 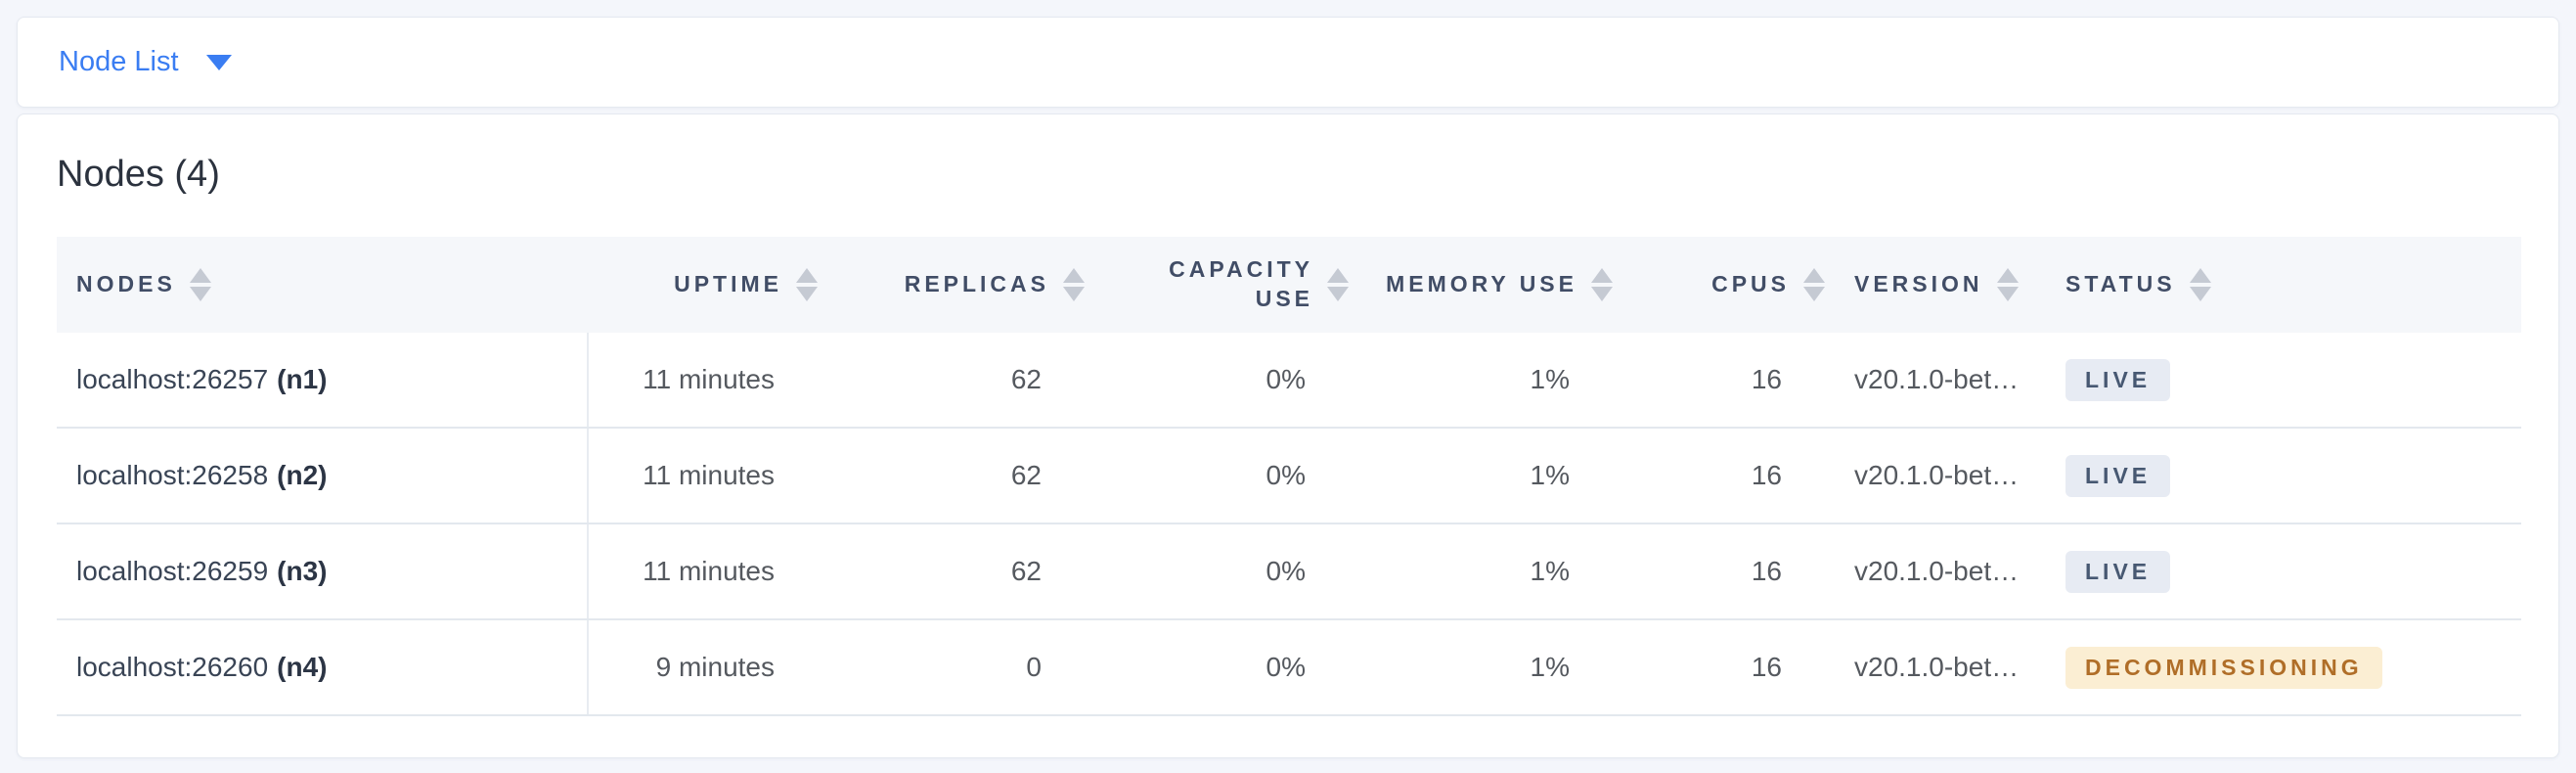 I want to click on caret-down-icon, so click(x=219, y=62).